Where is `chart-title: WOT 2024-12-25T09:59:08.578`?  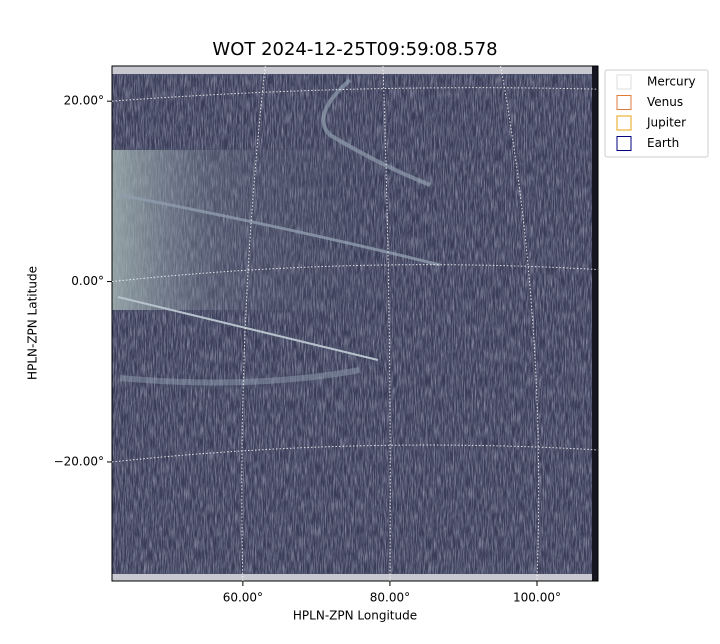
chart-title: WOT 2024-12-25T09:59:08.578 is located at coordinates (354, 49).